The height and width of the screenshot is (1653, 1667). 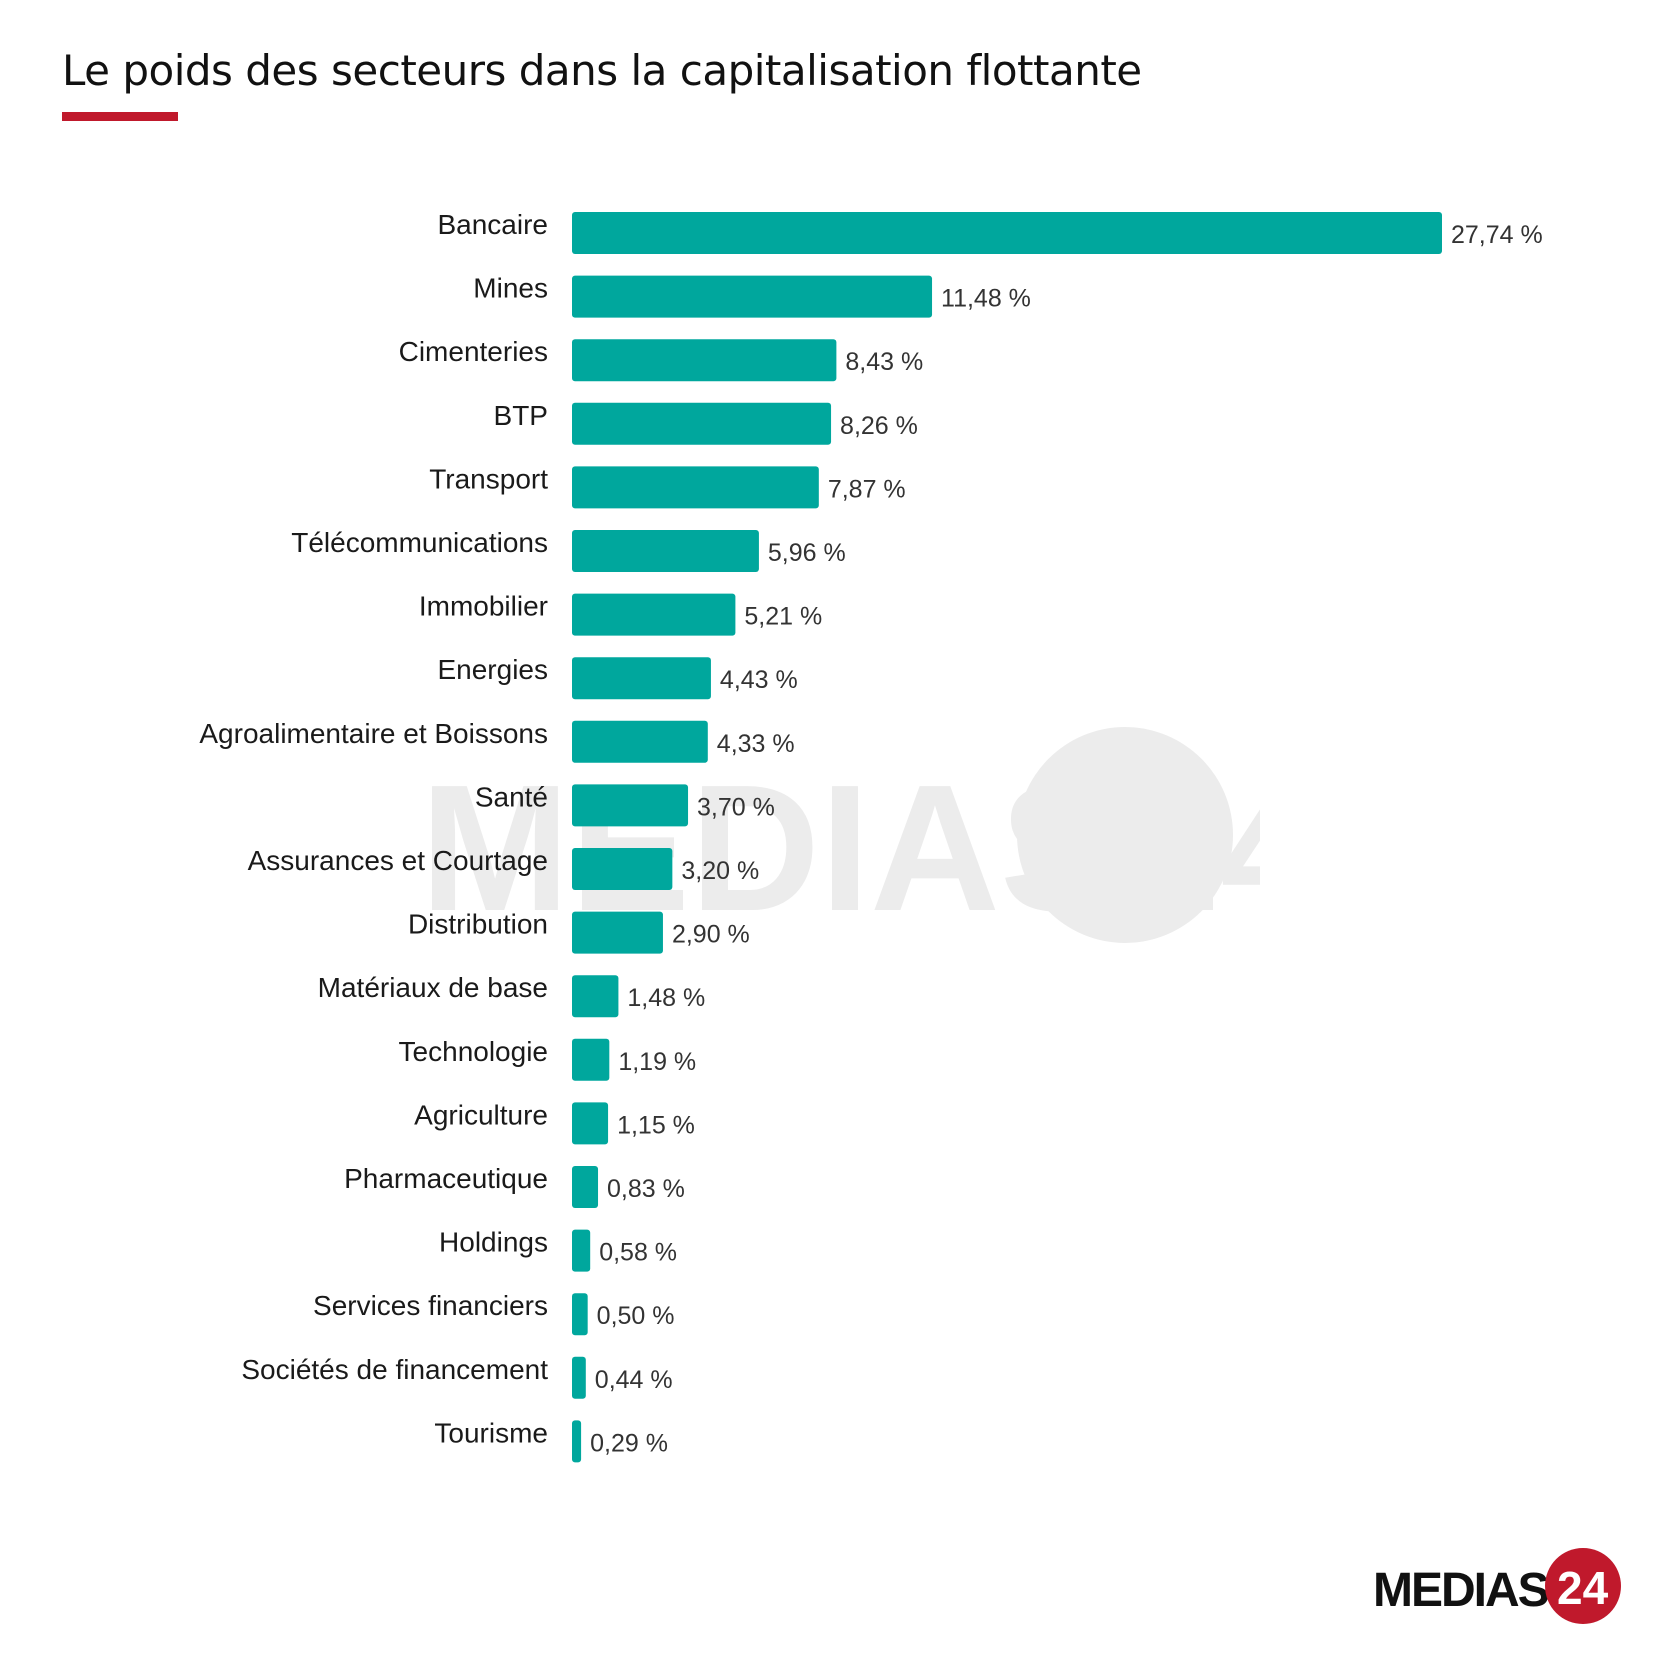 What do you see at coordinates (884, 362) in the screenshot?
I see `value-label-2: 8,43 %` at bounding box center [884, 362].